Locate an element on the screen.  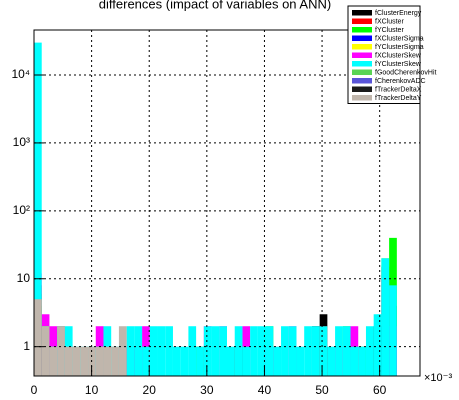
y-tick-label: 10³ is located at coordinates (21, 142).